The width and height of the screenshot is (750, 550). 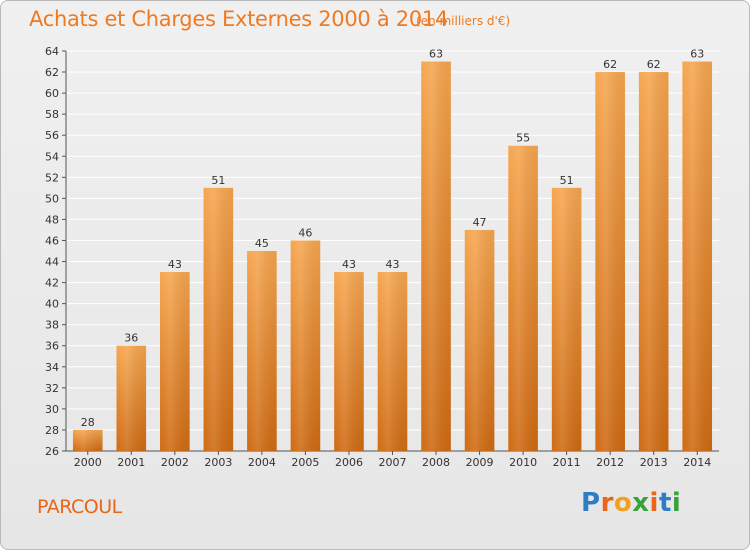 What do you see at coordinates (436, 256) in the screenshot?
I see `bar-shine-2008` at bounding box center [436, 256].